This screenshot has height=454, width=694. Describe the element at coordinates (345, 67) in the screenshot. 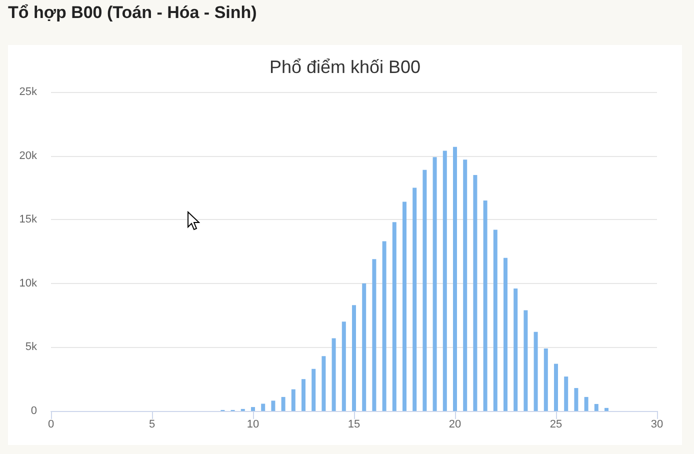

I see `chart-subtitle: Phổ điểm khối B00` at that location.